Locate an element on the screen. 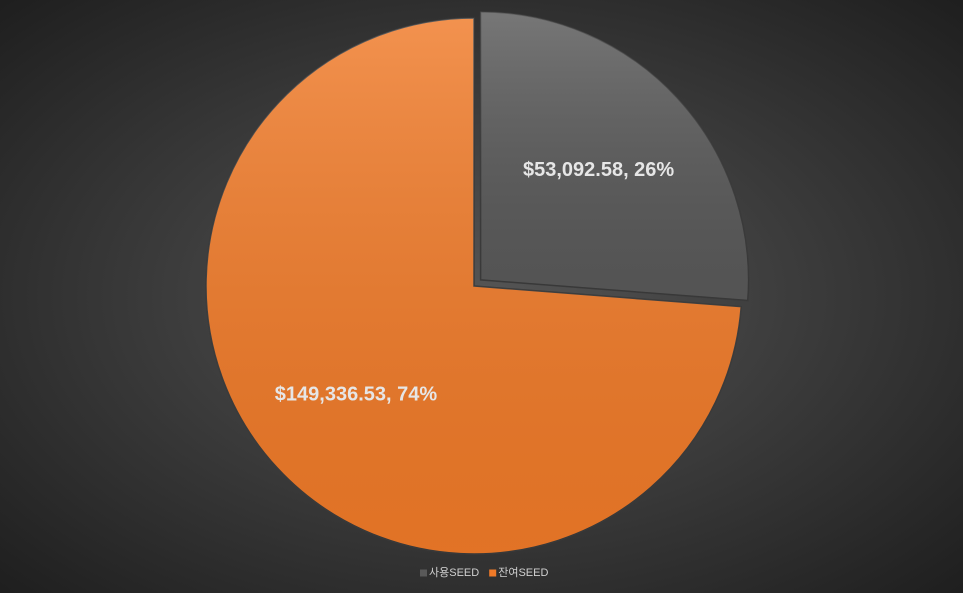 This screenshot has height=593, width=963. legend: 사용SEED 잔여SEED is located at coordinates (484, 572).